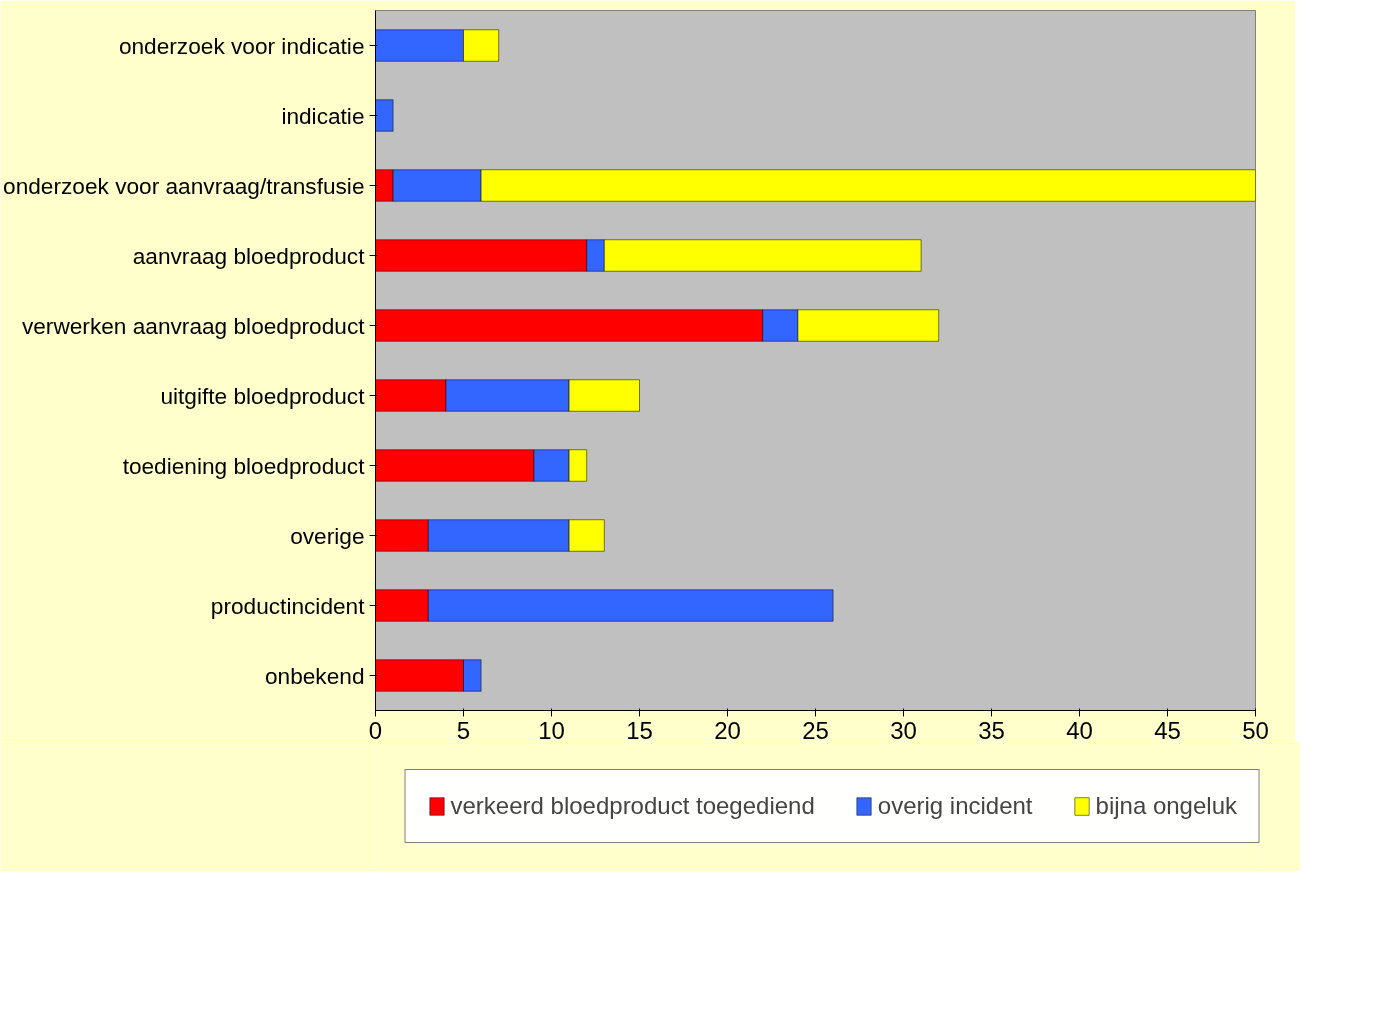 The width and height of the screenshot is (1384, 1009). Describe the element at coordinates (193, 325) in the screenshot. I see `y-tick-label: verwerken aanvraag bloedproduct` at that location.